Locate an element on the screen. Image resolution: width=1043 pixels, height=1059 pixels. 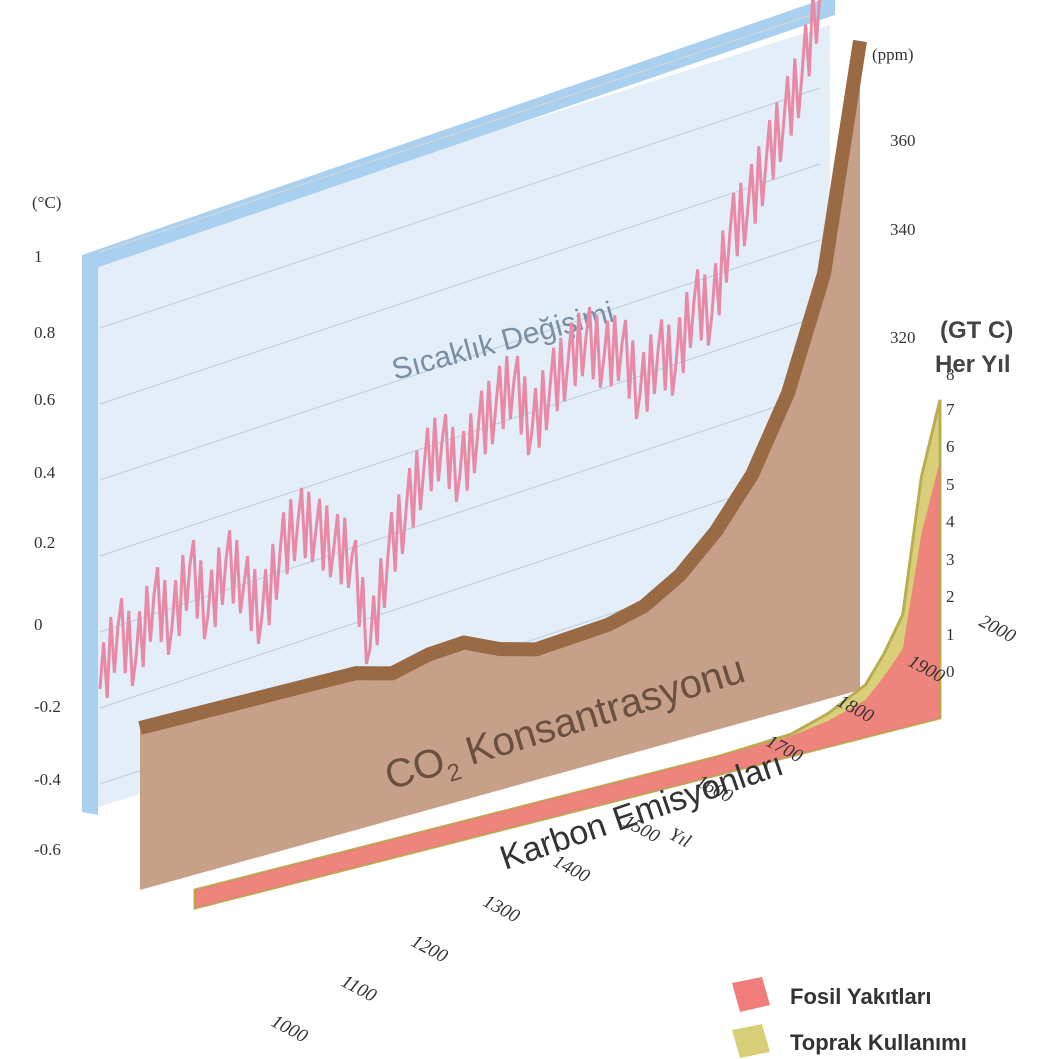
emissions-tick-label: 5 is located at coordinates (950, 484).